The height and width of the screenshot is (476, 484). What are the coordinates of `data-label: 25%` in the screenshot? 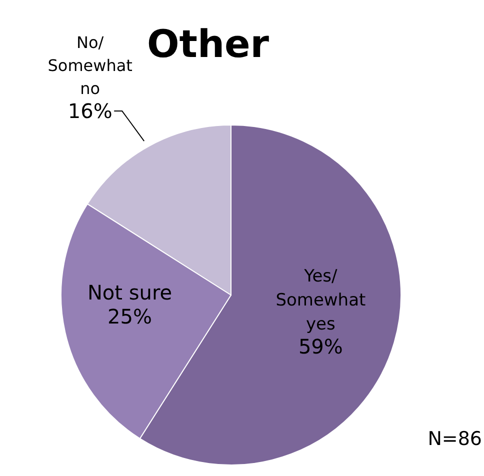 It's located at (130, 316).